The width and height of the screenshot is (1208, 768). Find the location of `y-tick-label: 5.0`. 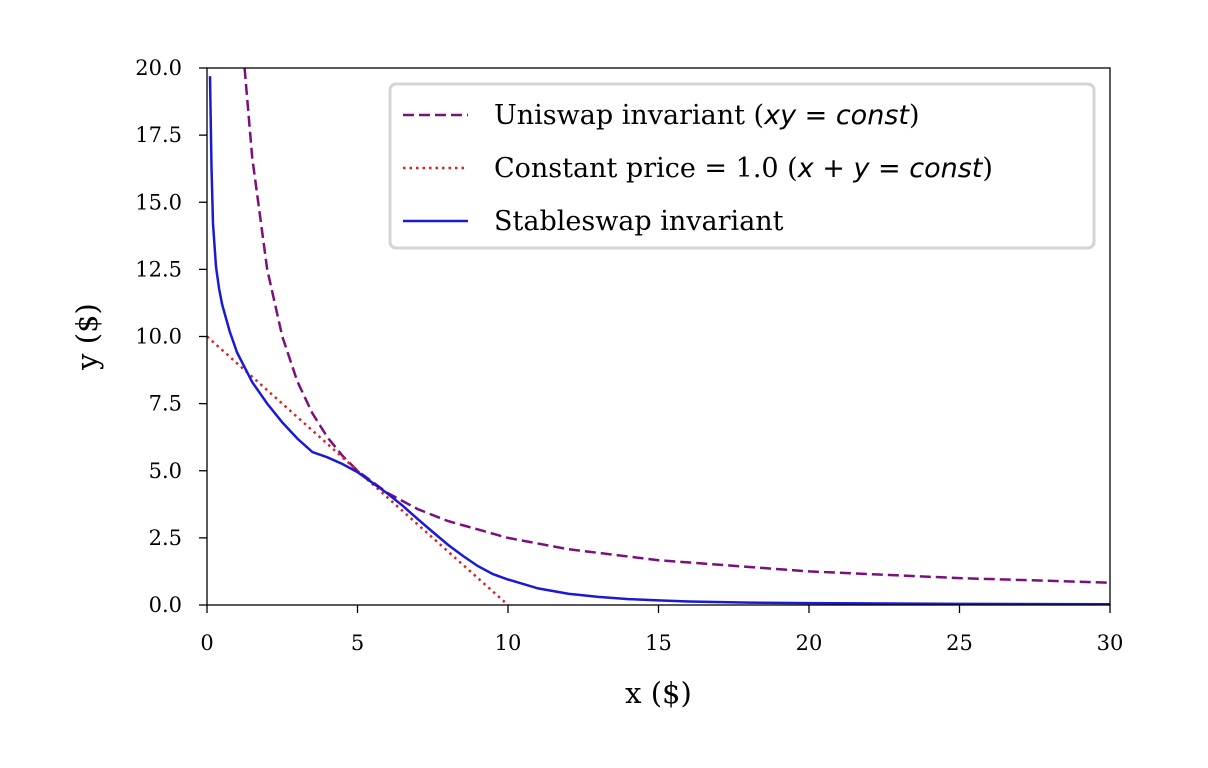

y-tick-label: 5.0 is located at coordinates (165, 471).